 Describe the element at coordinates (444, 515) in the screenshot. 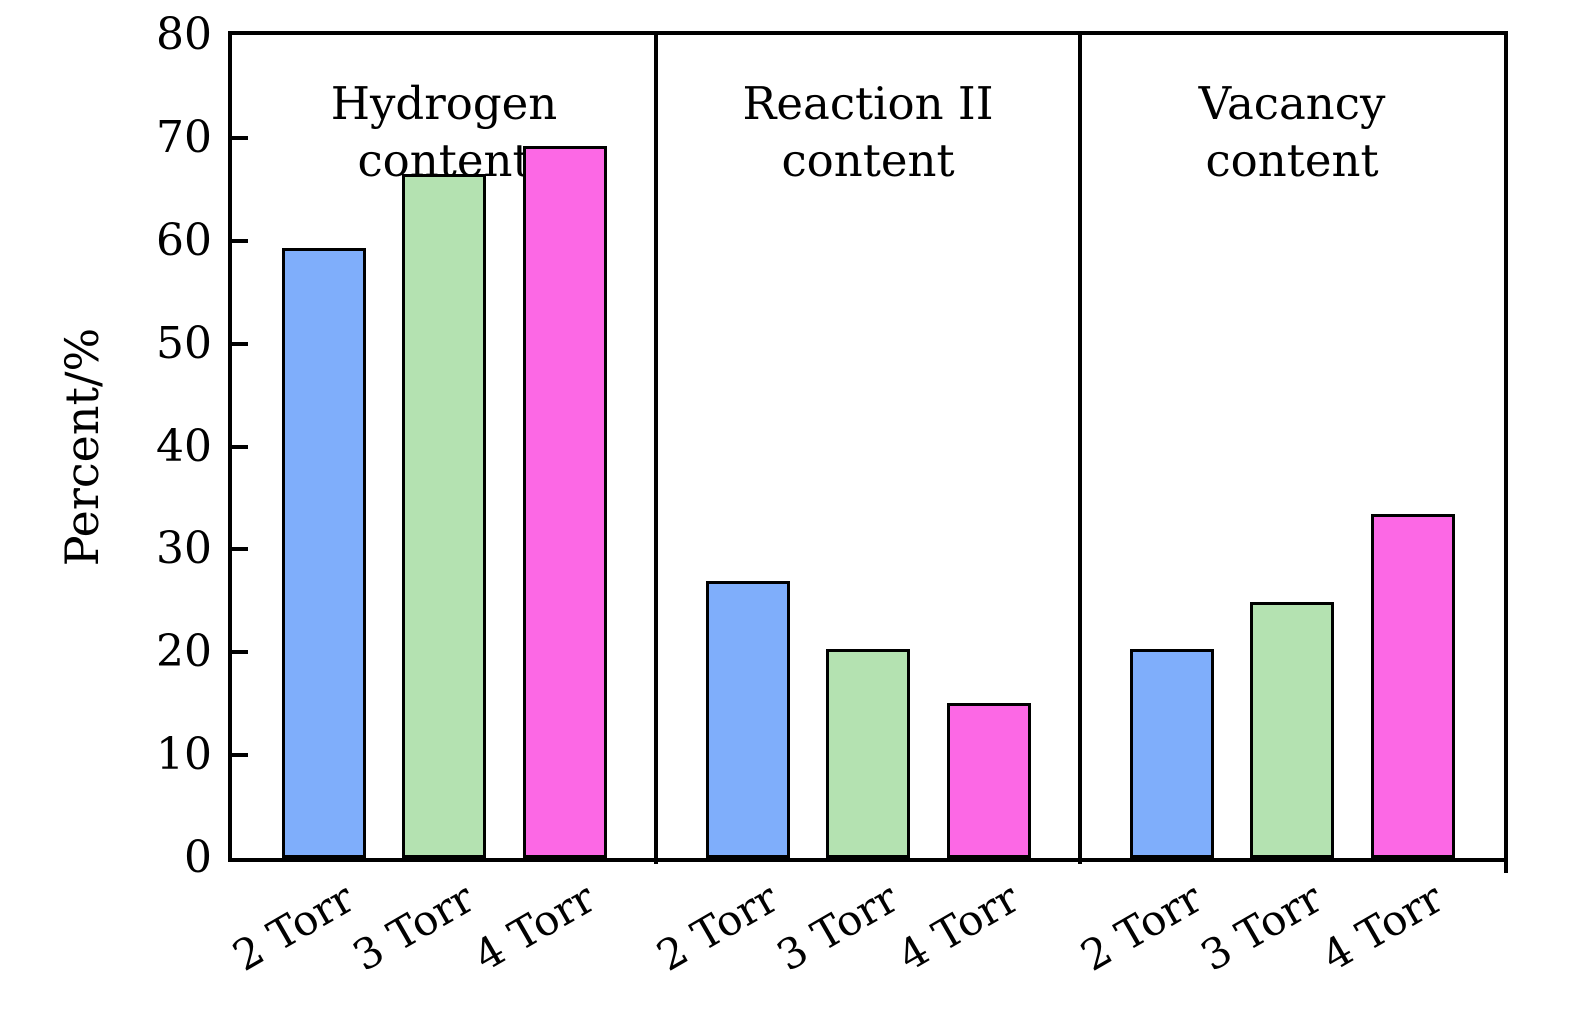

I see `bar-hydrogen-3-torr` at that location.